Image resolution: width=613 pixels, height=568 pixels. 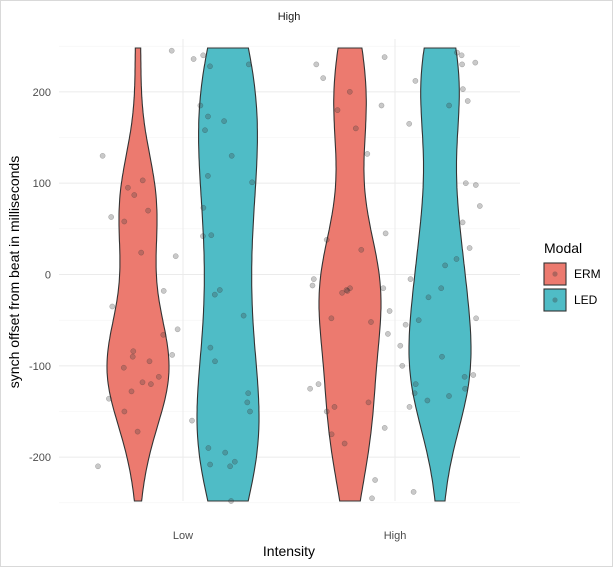 I want to click on violin-led-high, so click(x=440, y=274).